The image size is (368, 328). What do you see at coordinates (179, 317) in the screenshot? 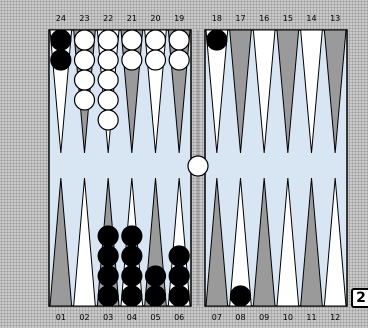
I see `point-label-06: 06` at bounding box center [179, 317].